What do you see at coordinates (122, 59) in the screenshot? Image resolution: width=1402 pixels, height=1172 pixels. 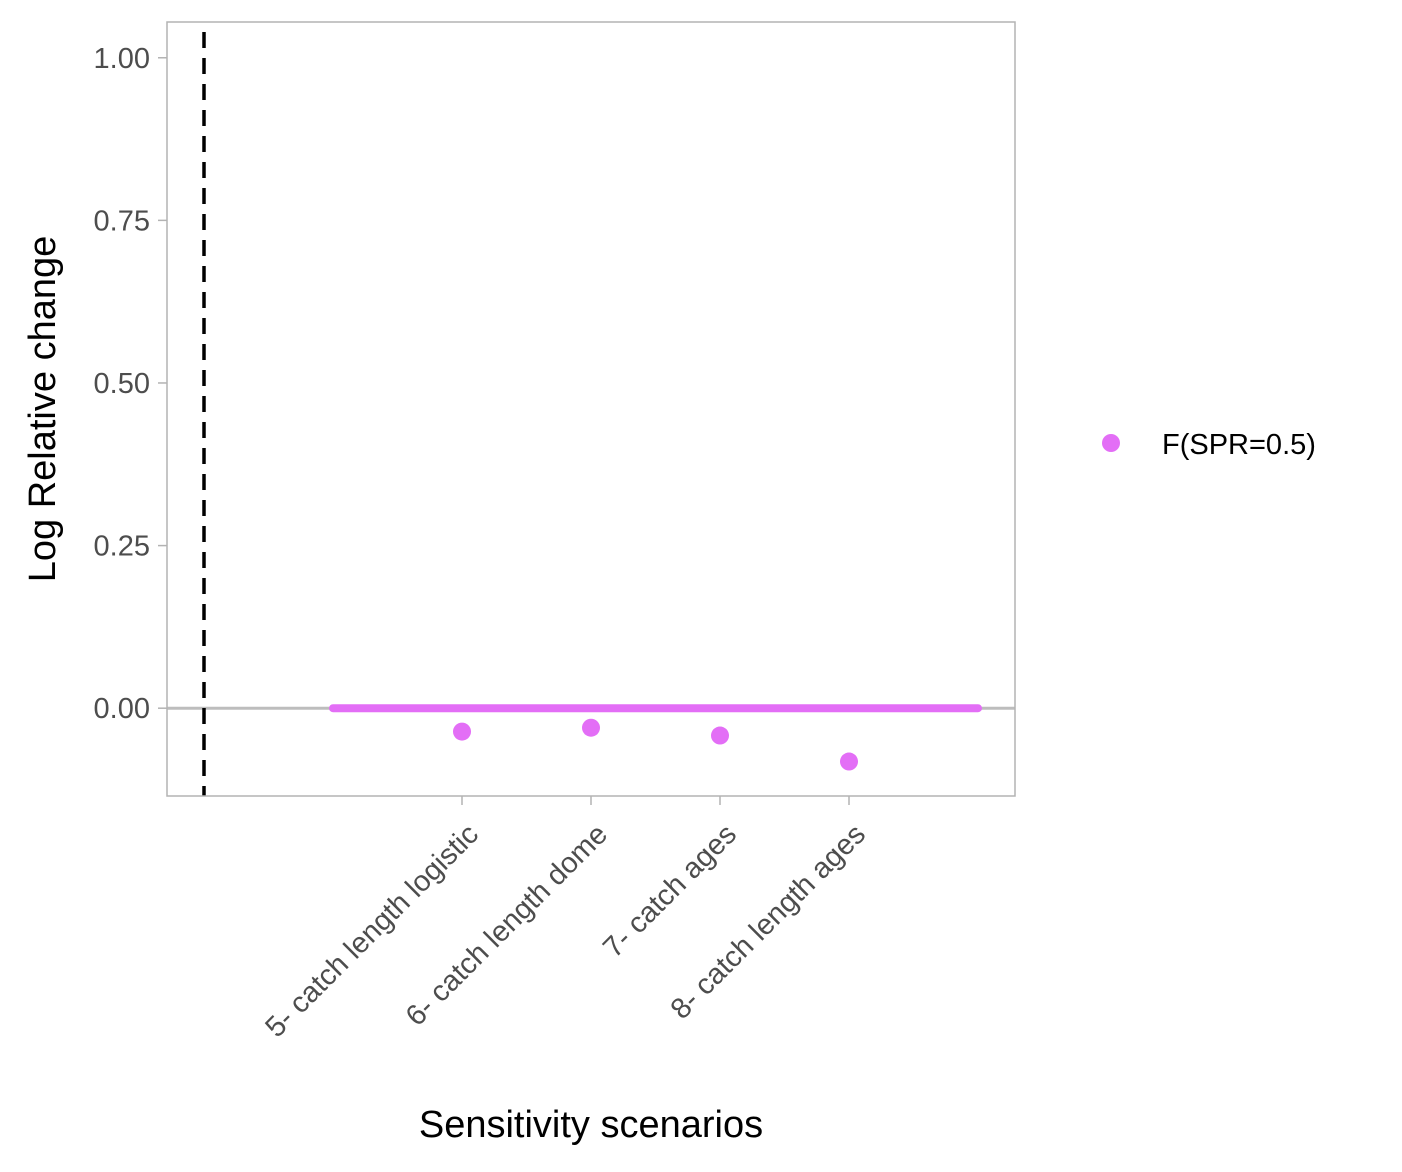 I see `y-tick-label: 1.00` at bounding box center [122, 59].